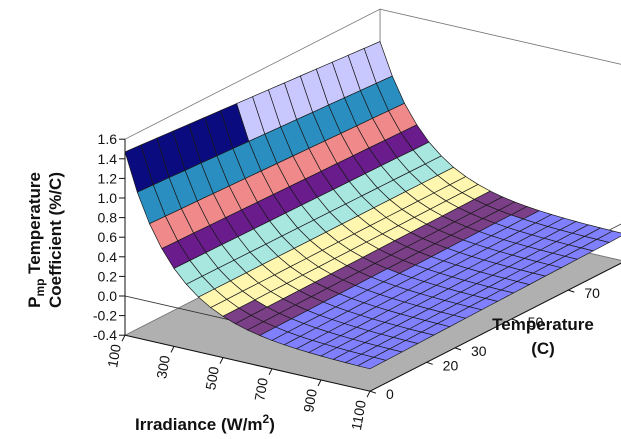 The height and width of the screenshot is (439, 621). I want to click on x-axis-ticks: 100 300 500 700 900 1100, so click(237, 383).